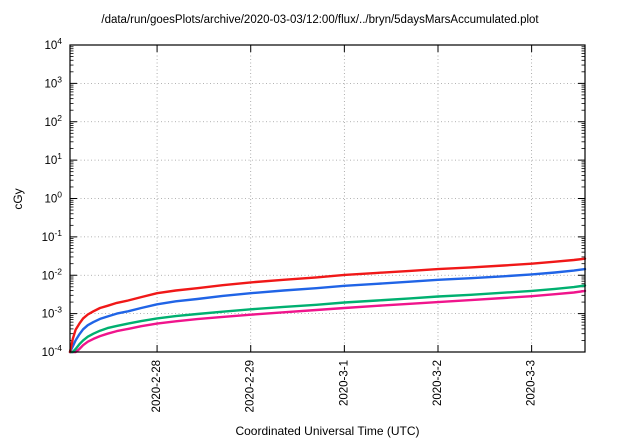 The image size is (640, 448). Describe the element at coordinates (53, 44) in the screenshot. I see `y-tick-label: 10⁴` at that location.